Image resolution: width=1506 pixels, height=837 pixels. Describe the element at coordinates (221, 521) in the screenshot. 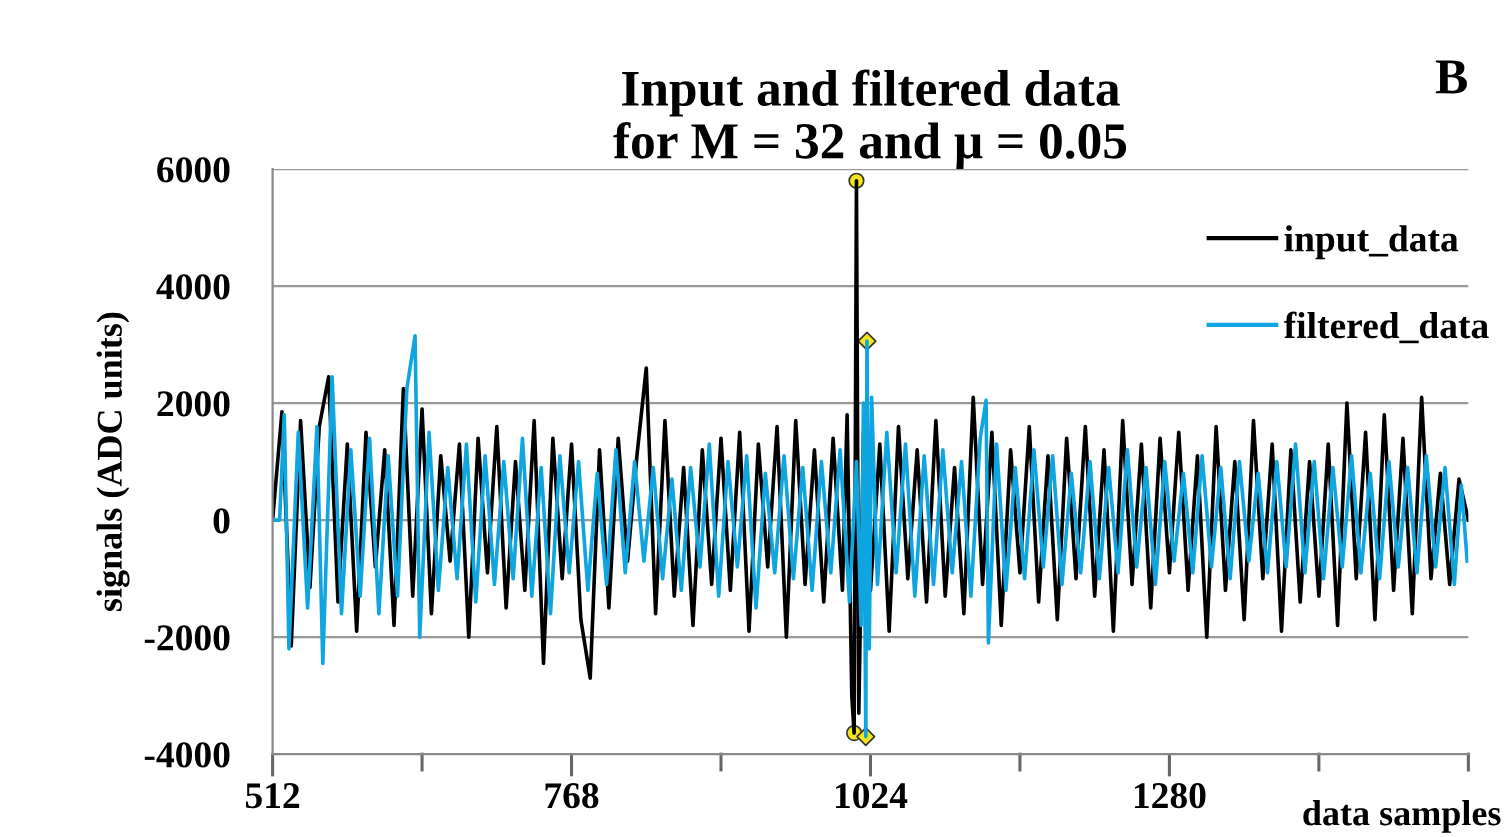

I see `y-tick-label: 0` at that location.